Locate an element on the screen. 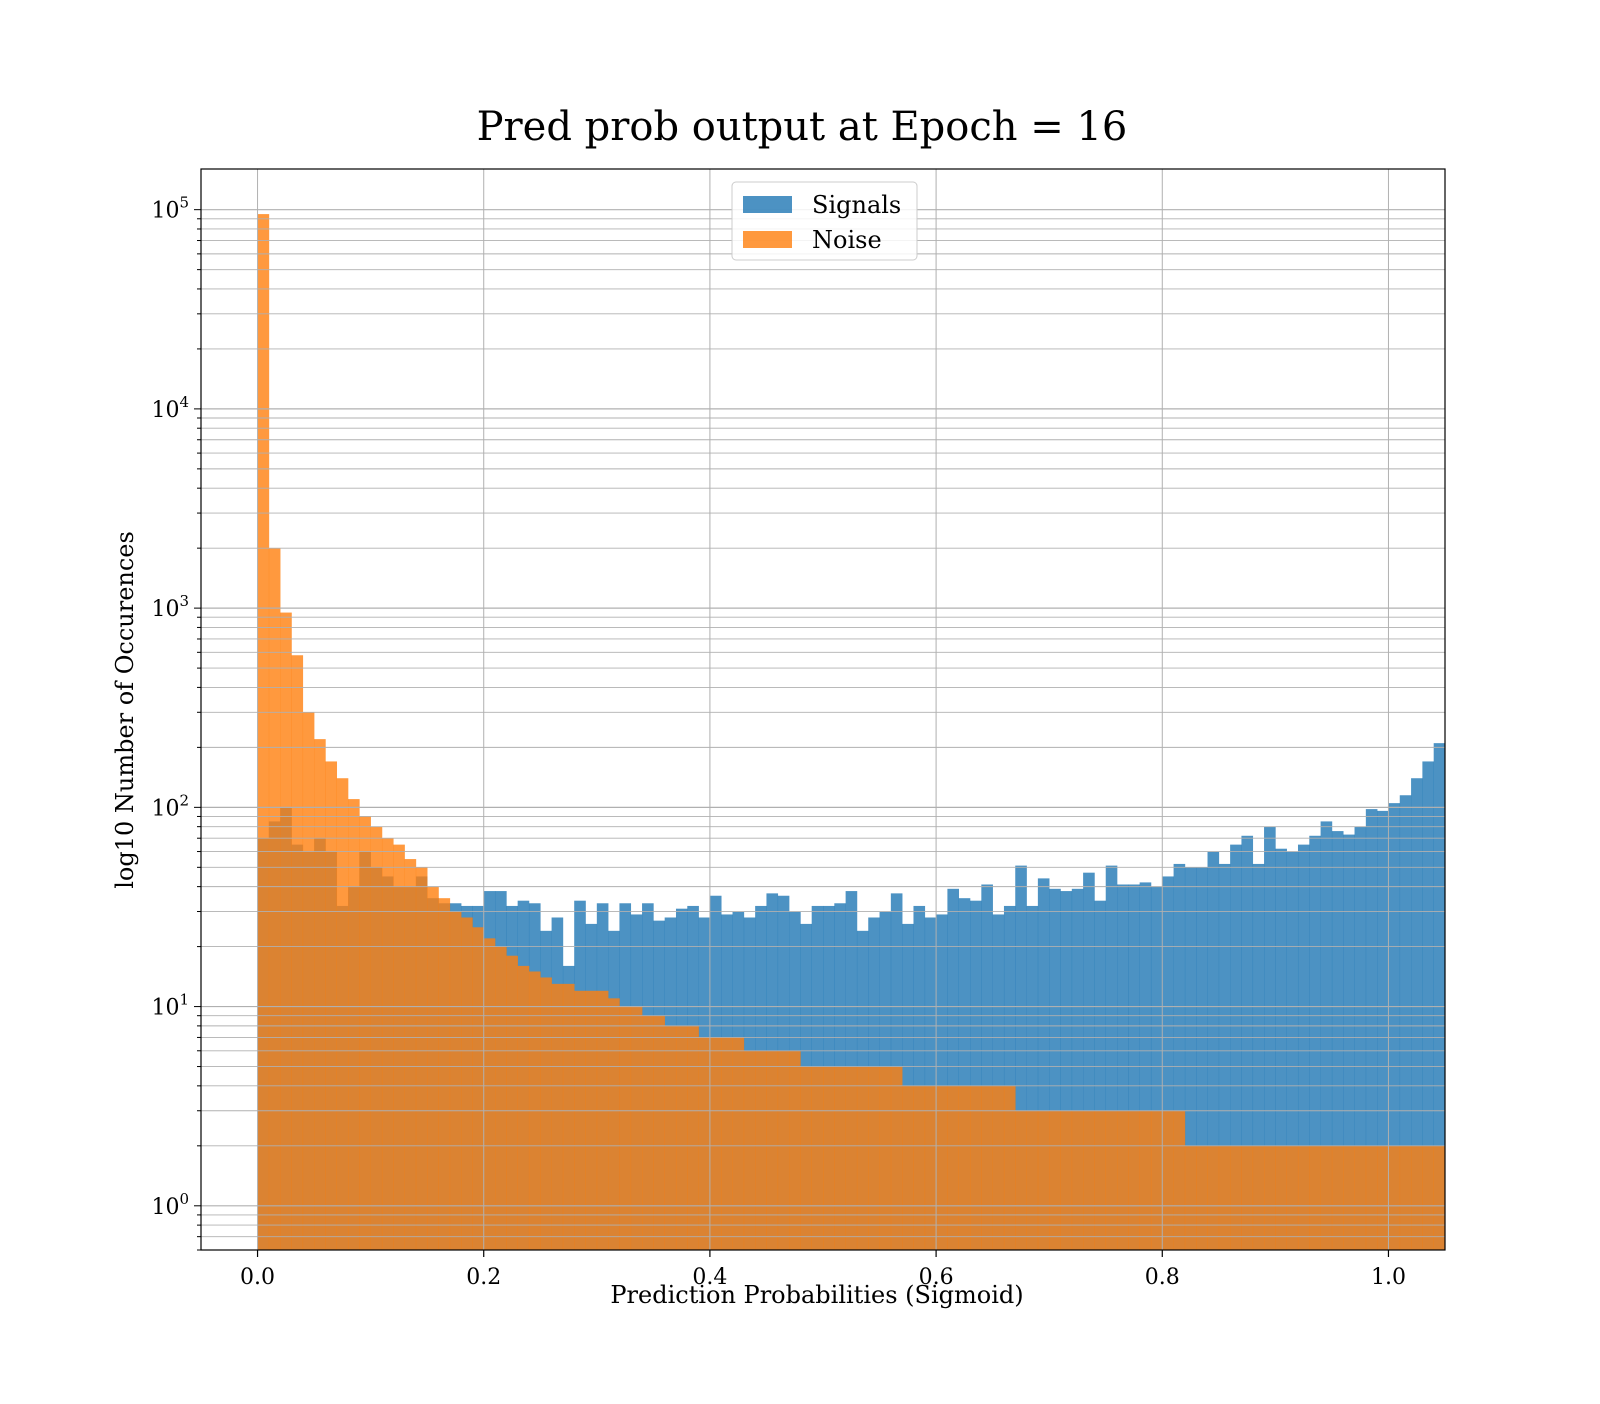 The width and height of the screenshot is (1600, 1404). y-tick-label: 10³ is located at coordinates (170, 607).